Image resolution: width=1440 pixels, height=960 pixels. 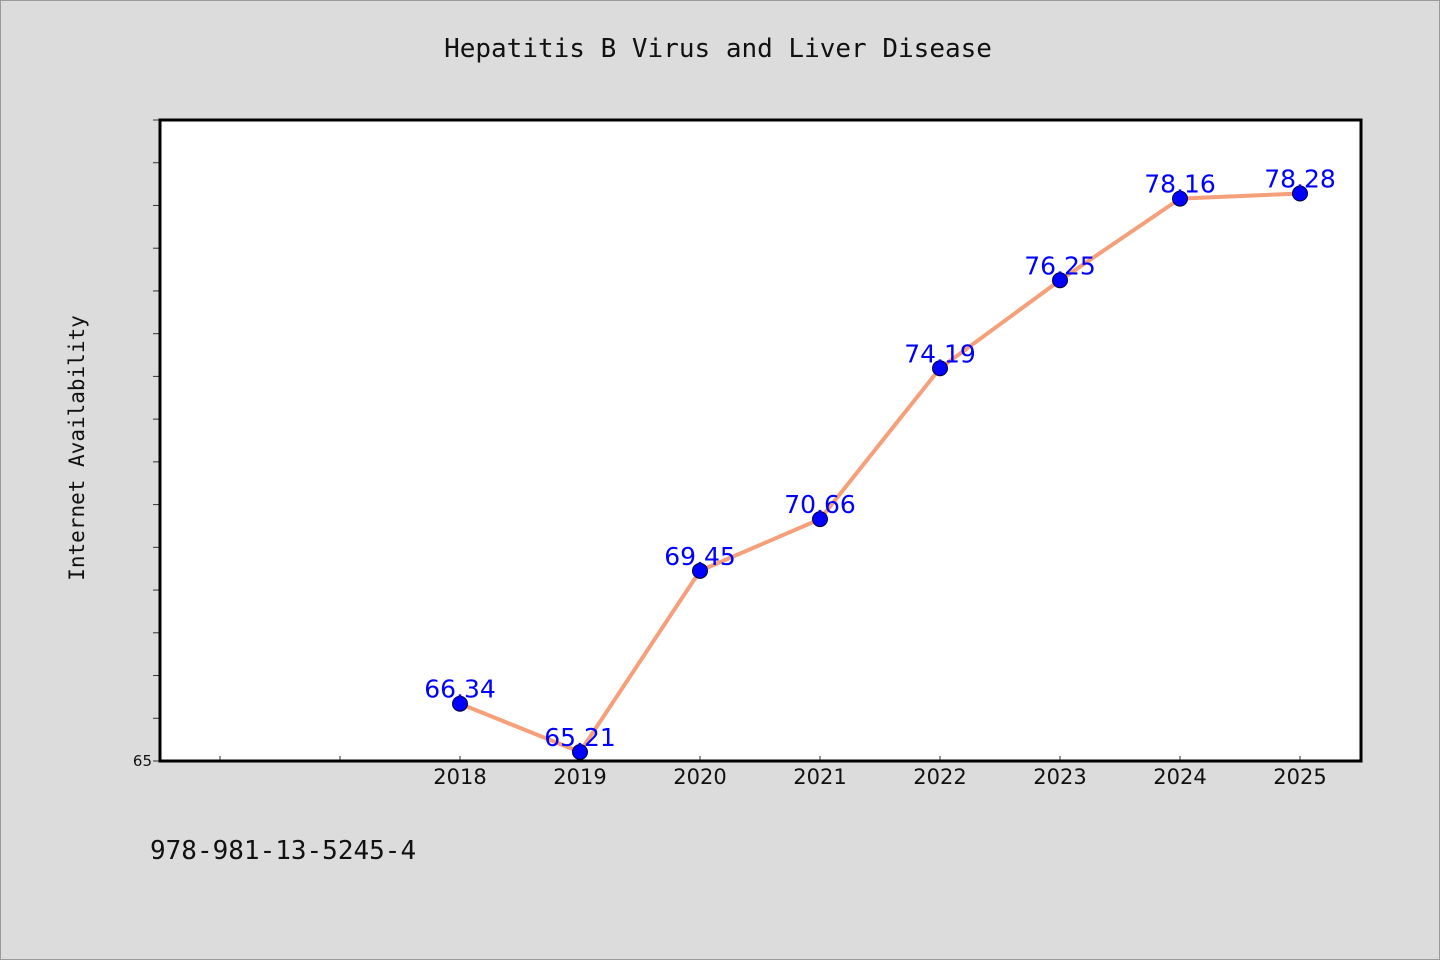 I want to click on chart-title: Hepatitis B Virus and Liver Disease, so click(x=718, y=49).